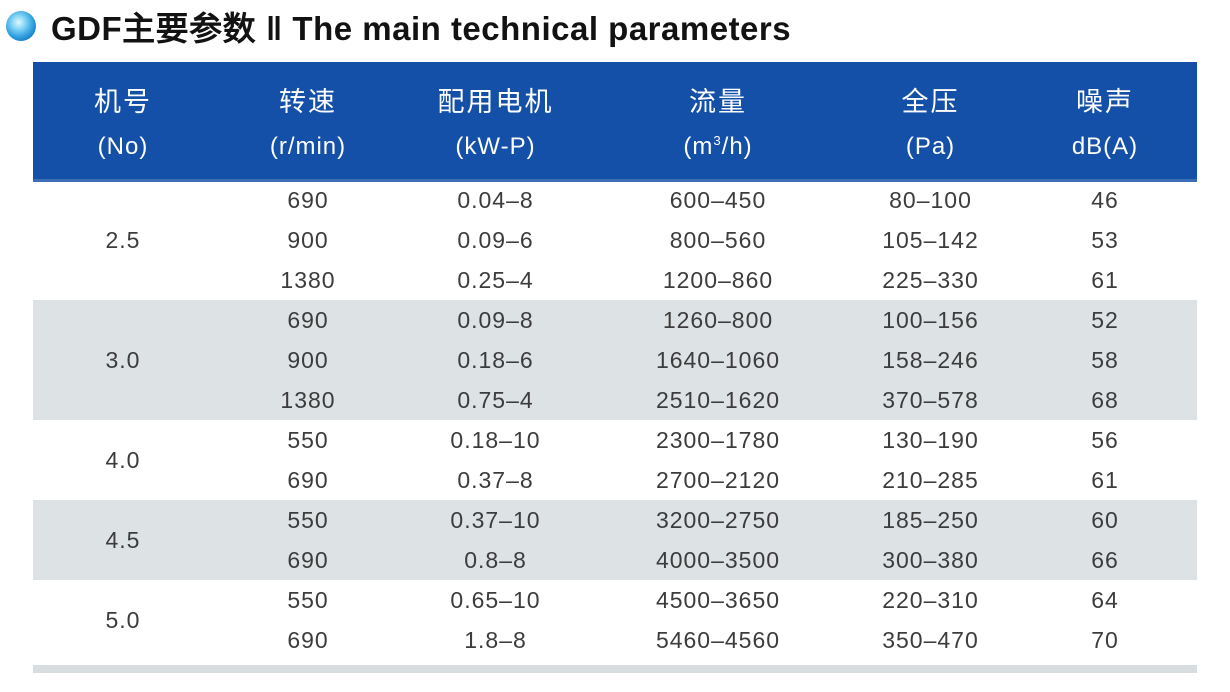  What do you see at coordinates (123, 146) in the screenshot?
I see `col-header-no-unit: (No)` at bounding box center [123, 146].